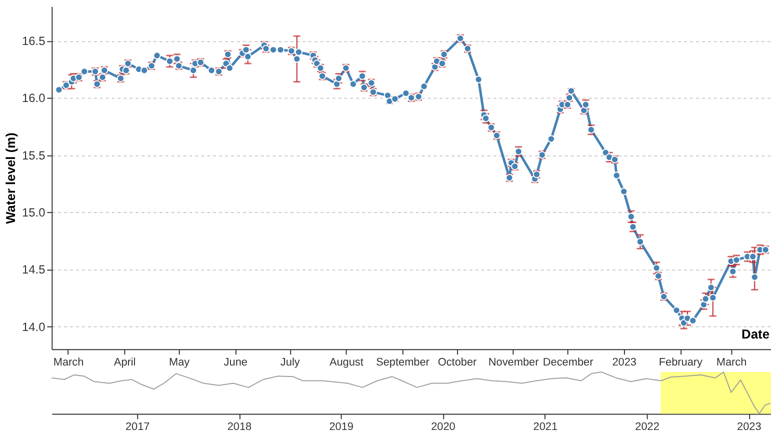 The image size is (771, 447). What do you see at coordinates (34, 155) in the screenshot?
I see `y-tick-label: 15.5` at bounding box center [34, 155].